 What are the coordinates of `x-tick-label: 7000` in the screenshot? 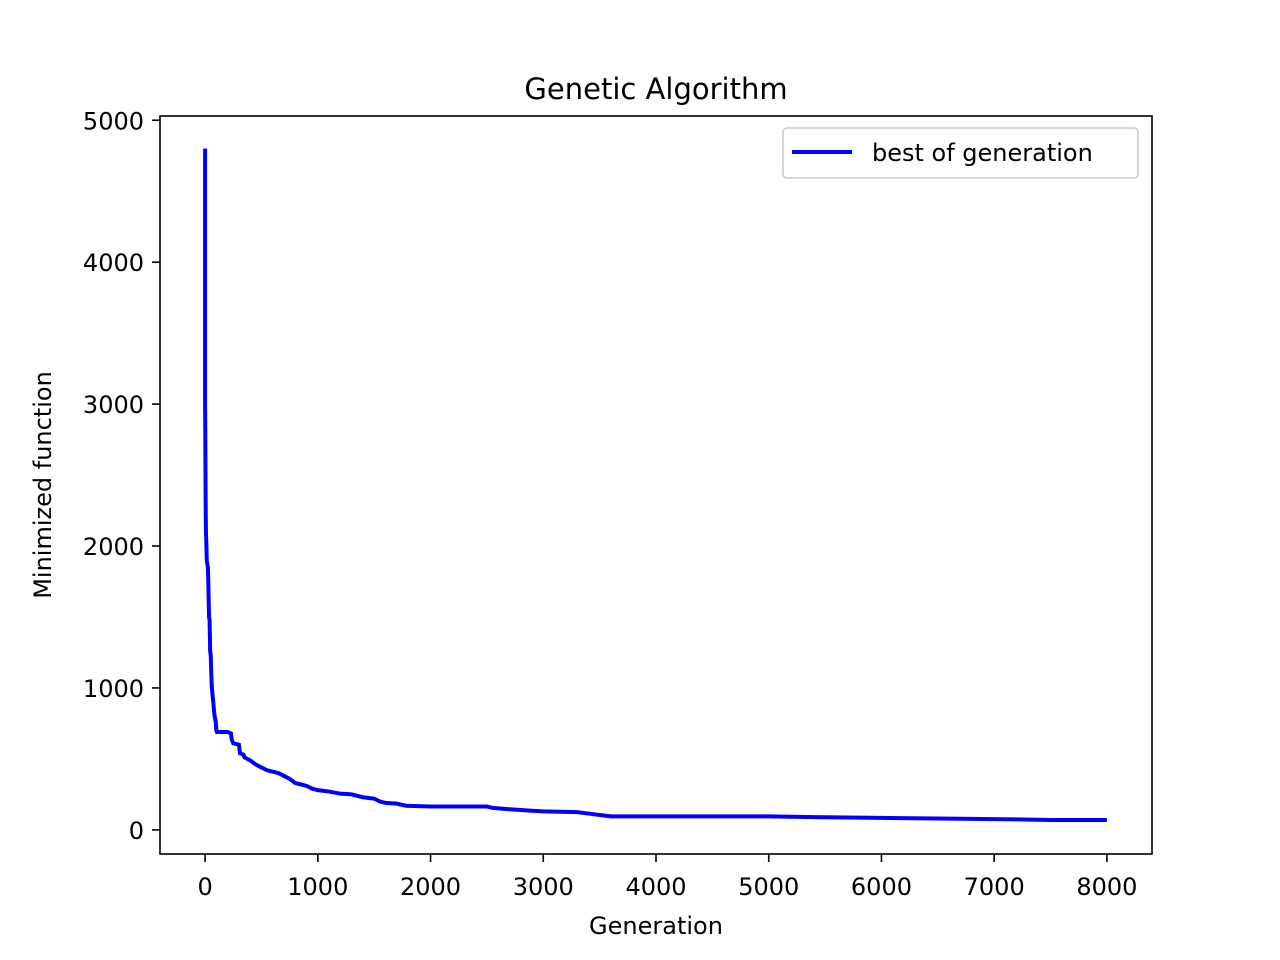 It's located at (994, 887).